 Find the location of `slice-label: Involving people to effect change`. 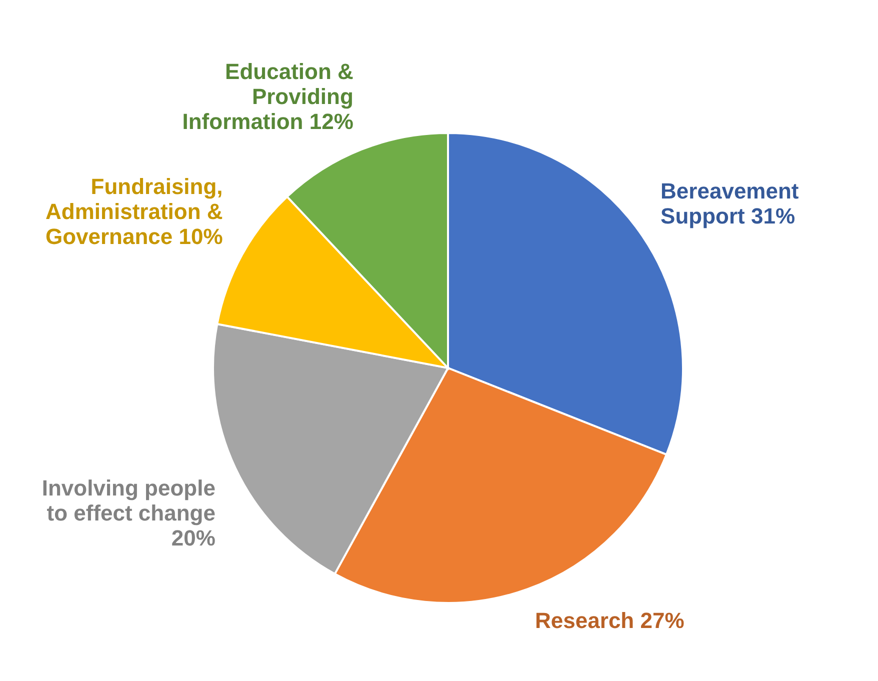

slice-label: Involving people to effect change is located at coordinates (129, 500).